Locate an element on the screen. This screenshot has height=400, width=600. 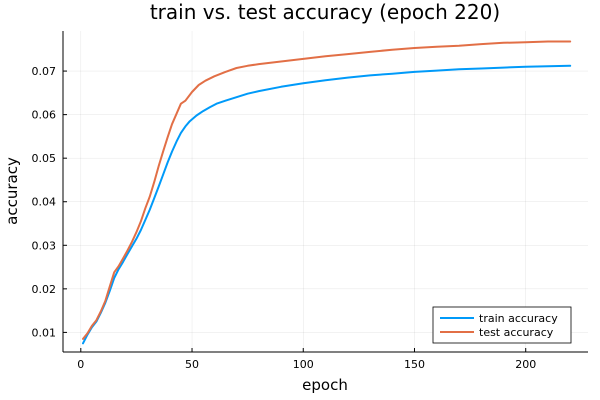
legend: train accuracy test accuracy is located at coordinates (502, 325).